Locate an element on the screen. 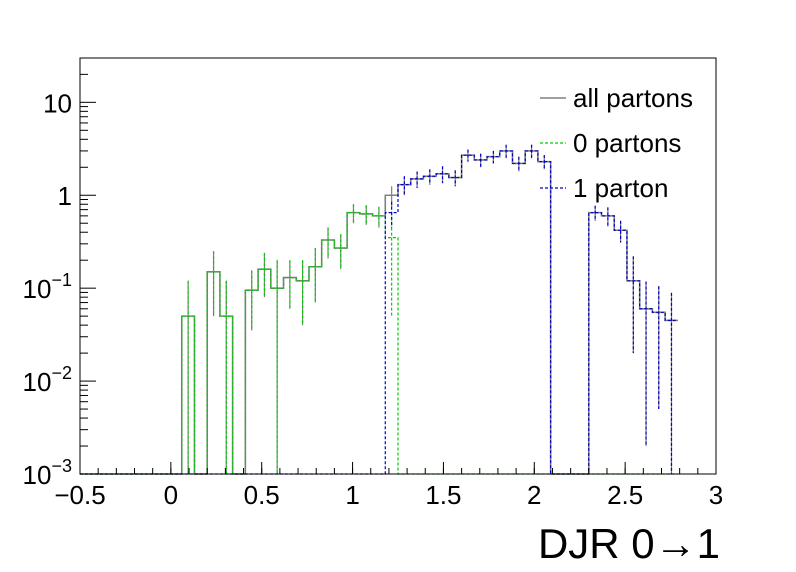 The image size is (796, 572). y-tick-label: 10 is located at coordinates (57, 103).